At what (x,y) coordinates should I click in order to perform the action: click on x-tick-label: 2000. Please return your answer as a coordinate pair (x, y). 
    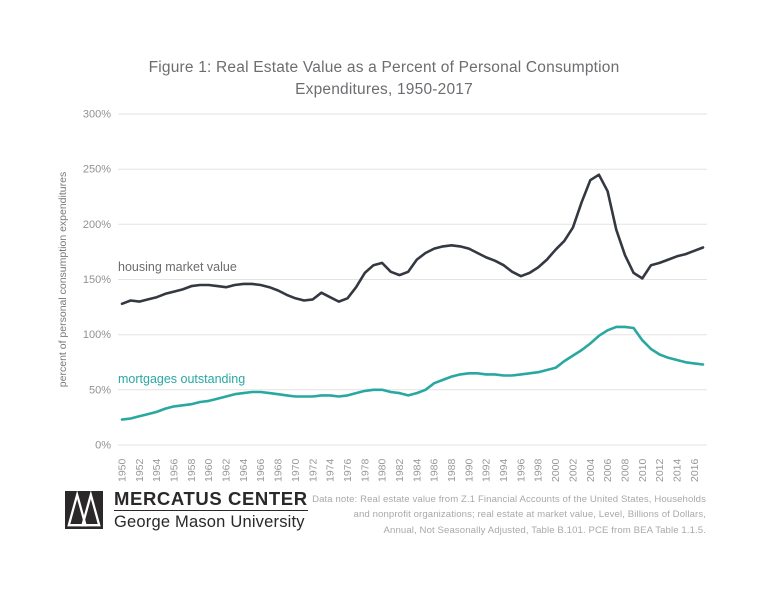
    Looking at the image, I should click on (556, 470).